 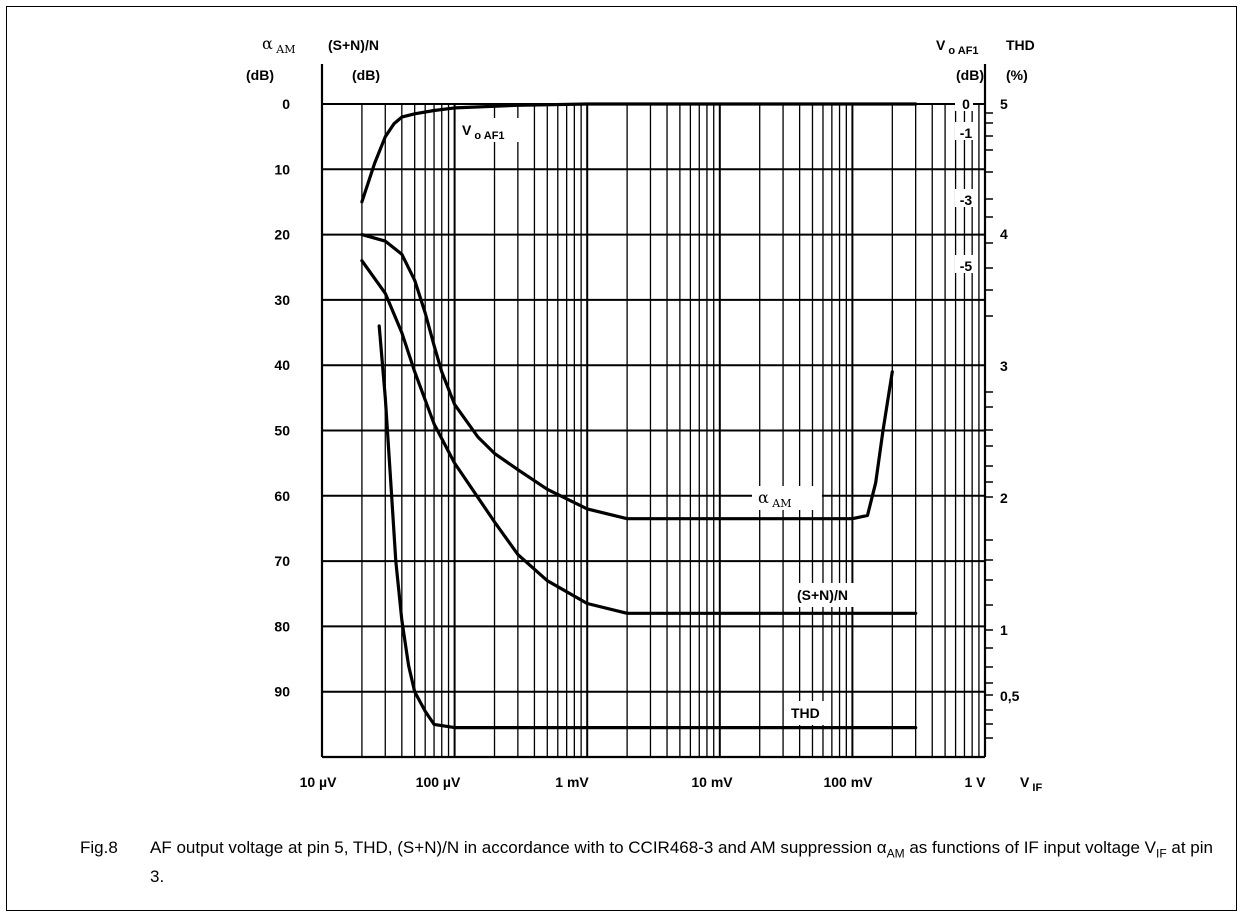 I want to click on left-tick-label: 50, so click(x=282, y=431).